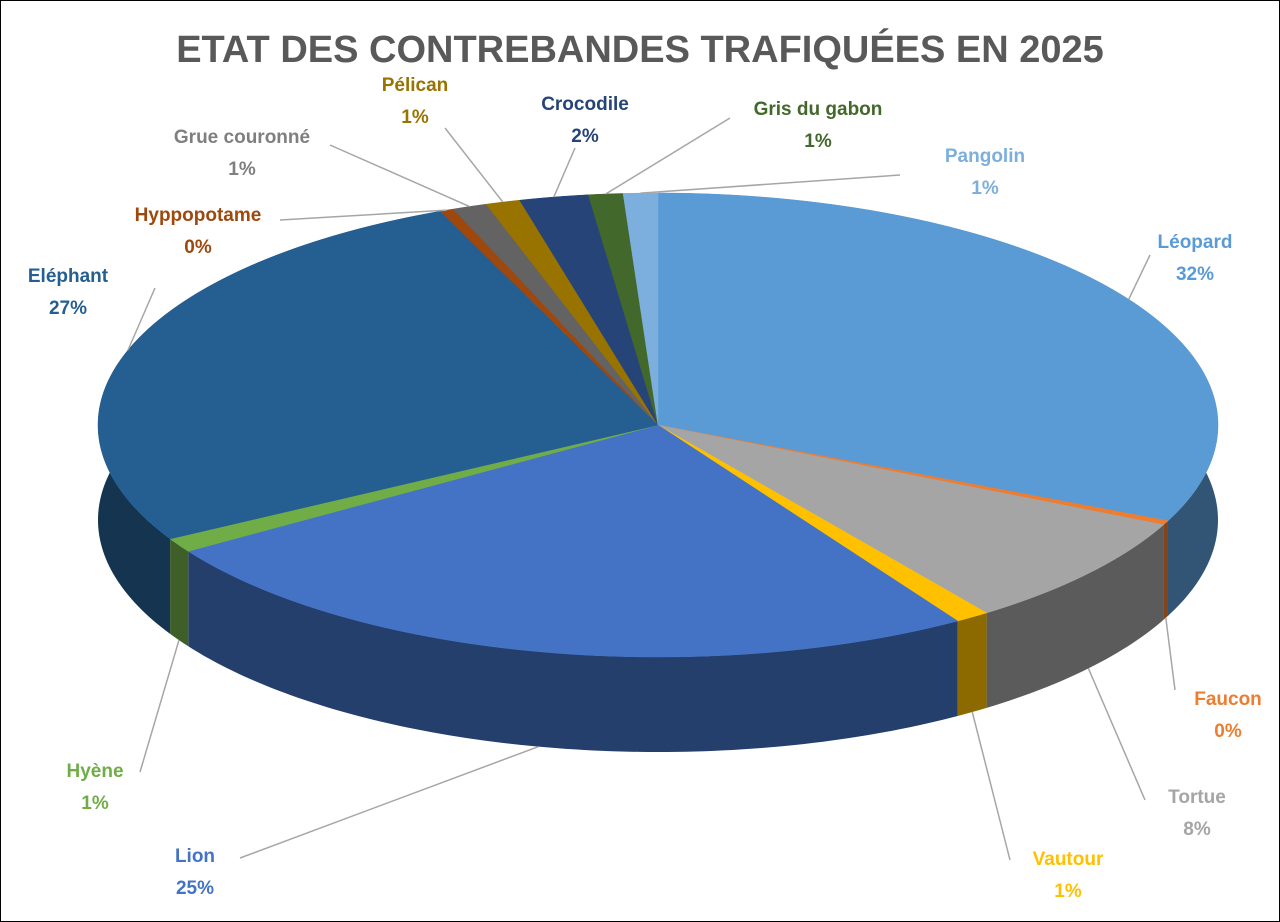  I want to click on category-label: Léopard, so click(1195, 242).